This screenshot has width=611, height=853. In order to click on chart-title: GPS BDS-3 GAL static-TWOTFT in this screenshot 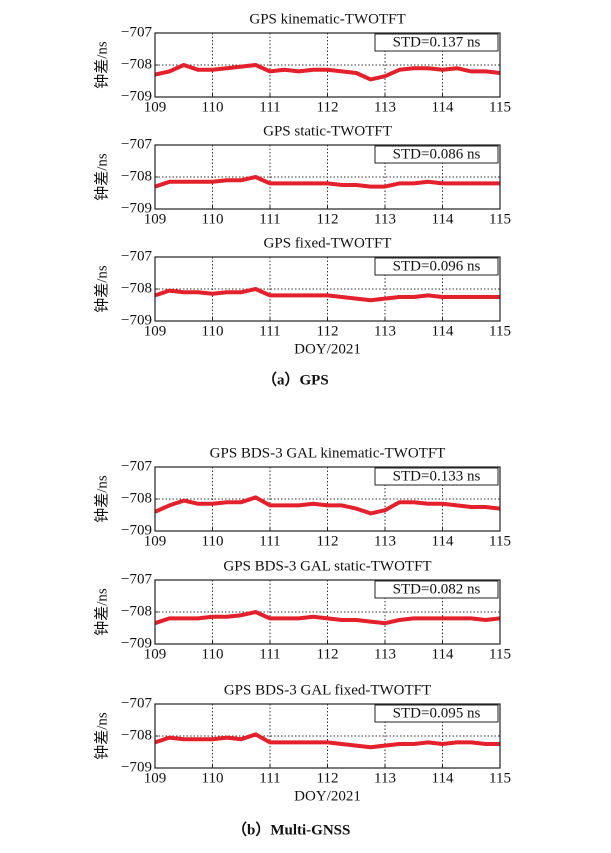, I will do `click(327, 566)`.